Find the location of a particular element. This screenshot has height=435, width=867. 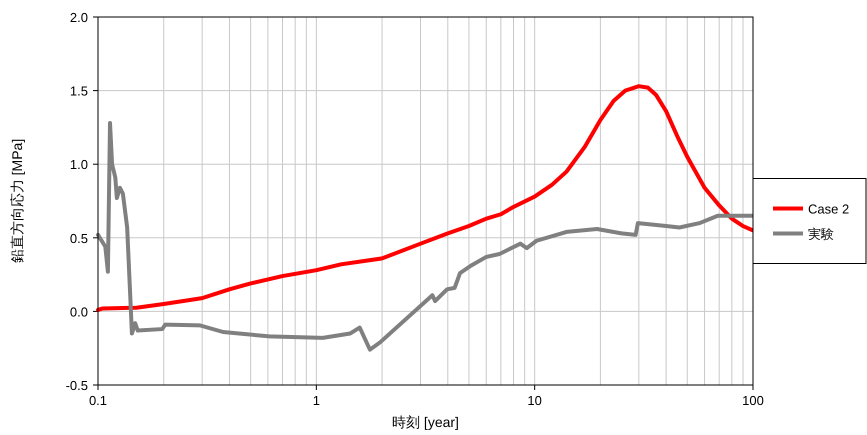

x-axis-title: 時刻 [year] is located at coordinates (425, 422).